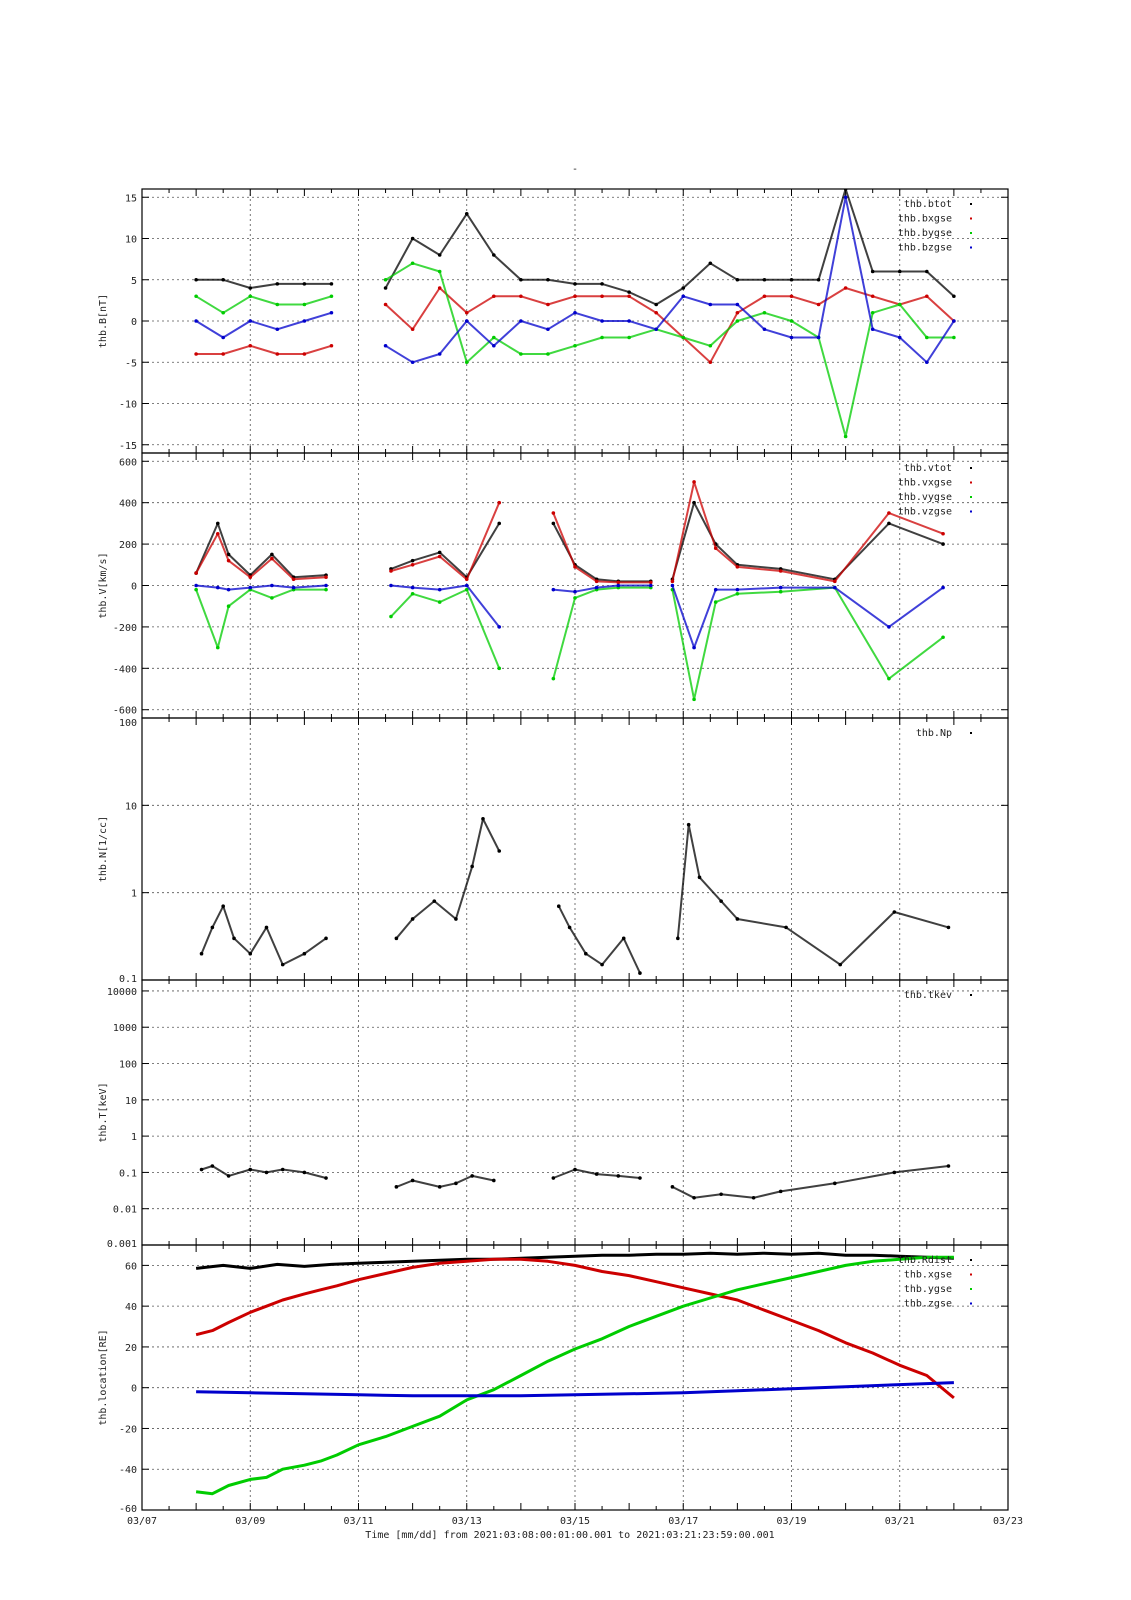 This screenshot has height=1600, width=1131. Describe the element at coordinates (103, 1112) in the screenshot. I see `y-axis-label: thb.T[keV]` at that location.